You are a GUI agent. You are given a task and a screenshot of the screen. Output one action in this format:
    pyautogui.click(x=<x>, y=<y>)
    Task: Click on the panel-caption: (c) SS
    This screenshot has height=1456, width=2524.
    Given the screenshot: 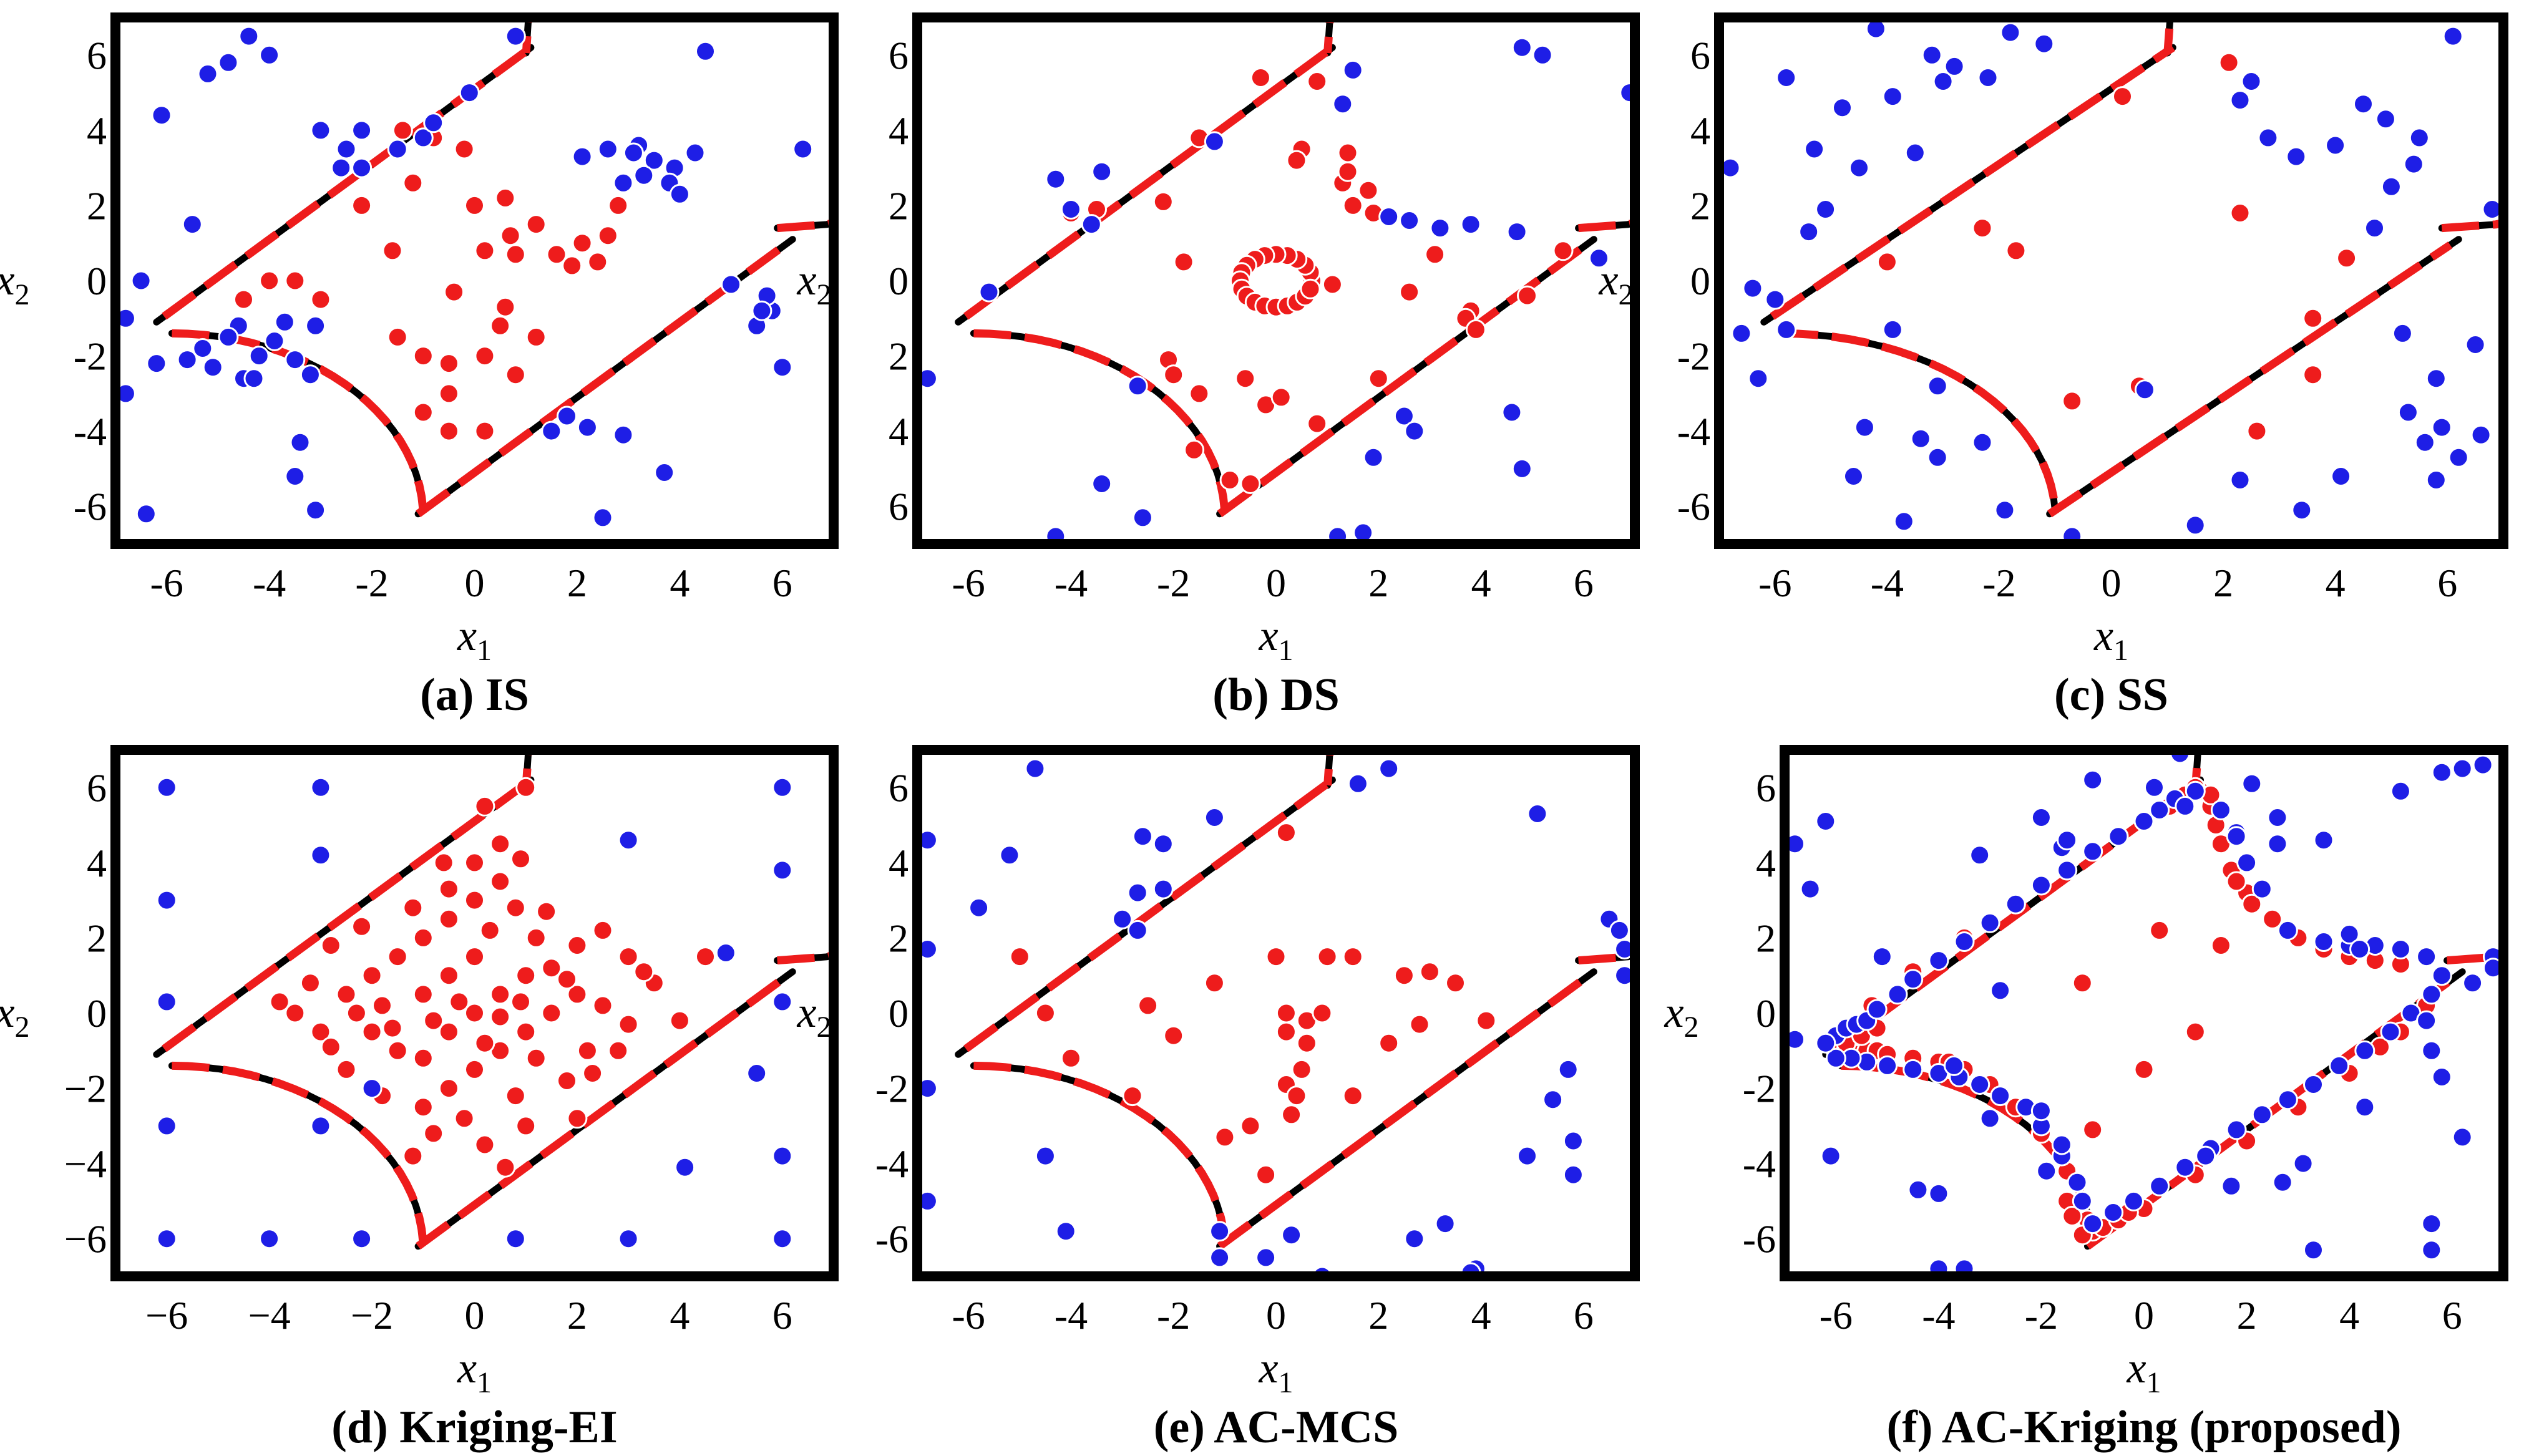 What is the action you would take?
    pyautogui.click(x=2111, y=695)
    